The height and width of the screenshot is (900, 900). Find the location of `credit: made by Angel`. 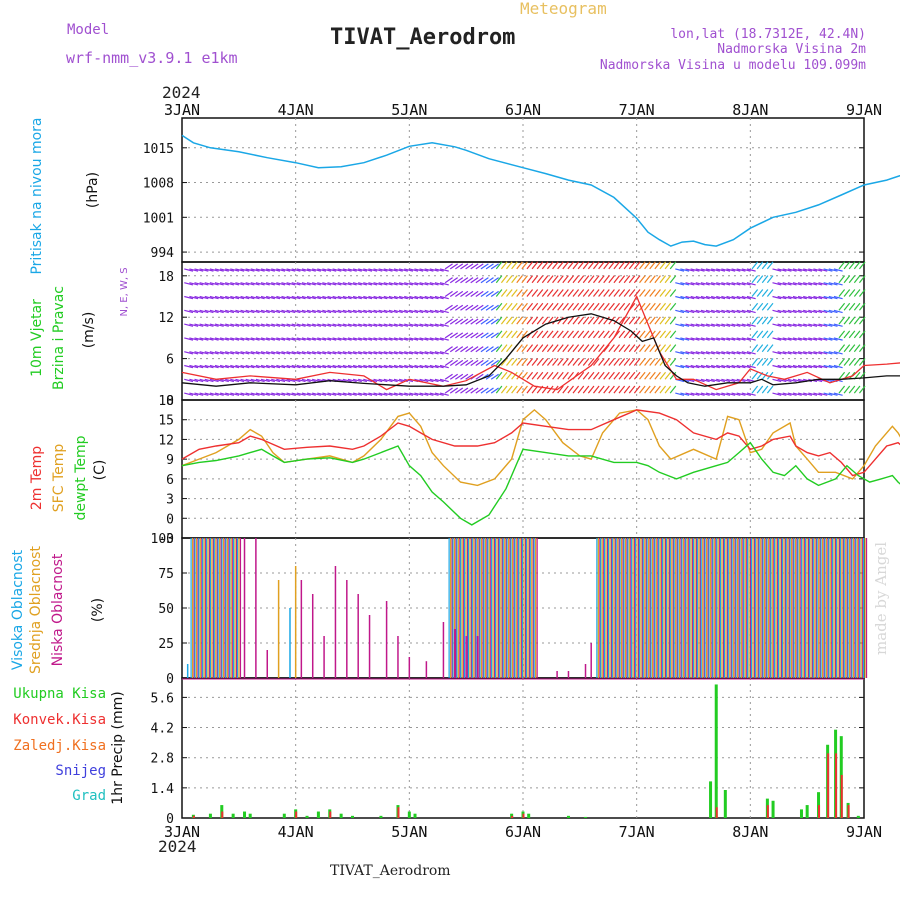

credit: made by Angel is located at coordinates (881, 598).